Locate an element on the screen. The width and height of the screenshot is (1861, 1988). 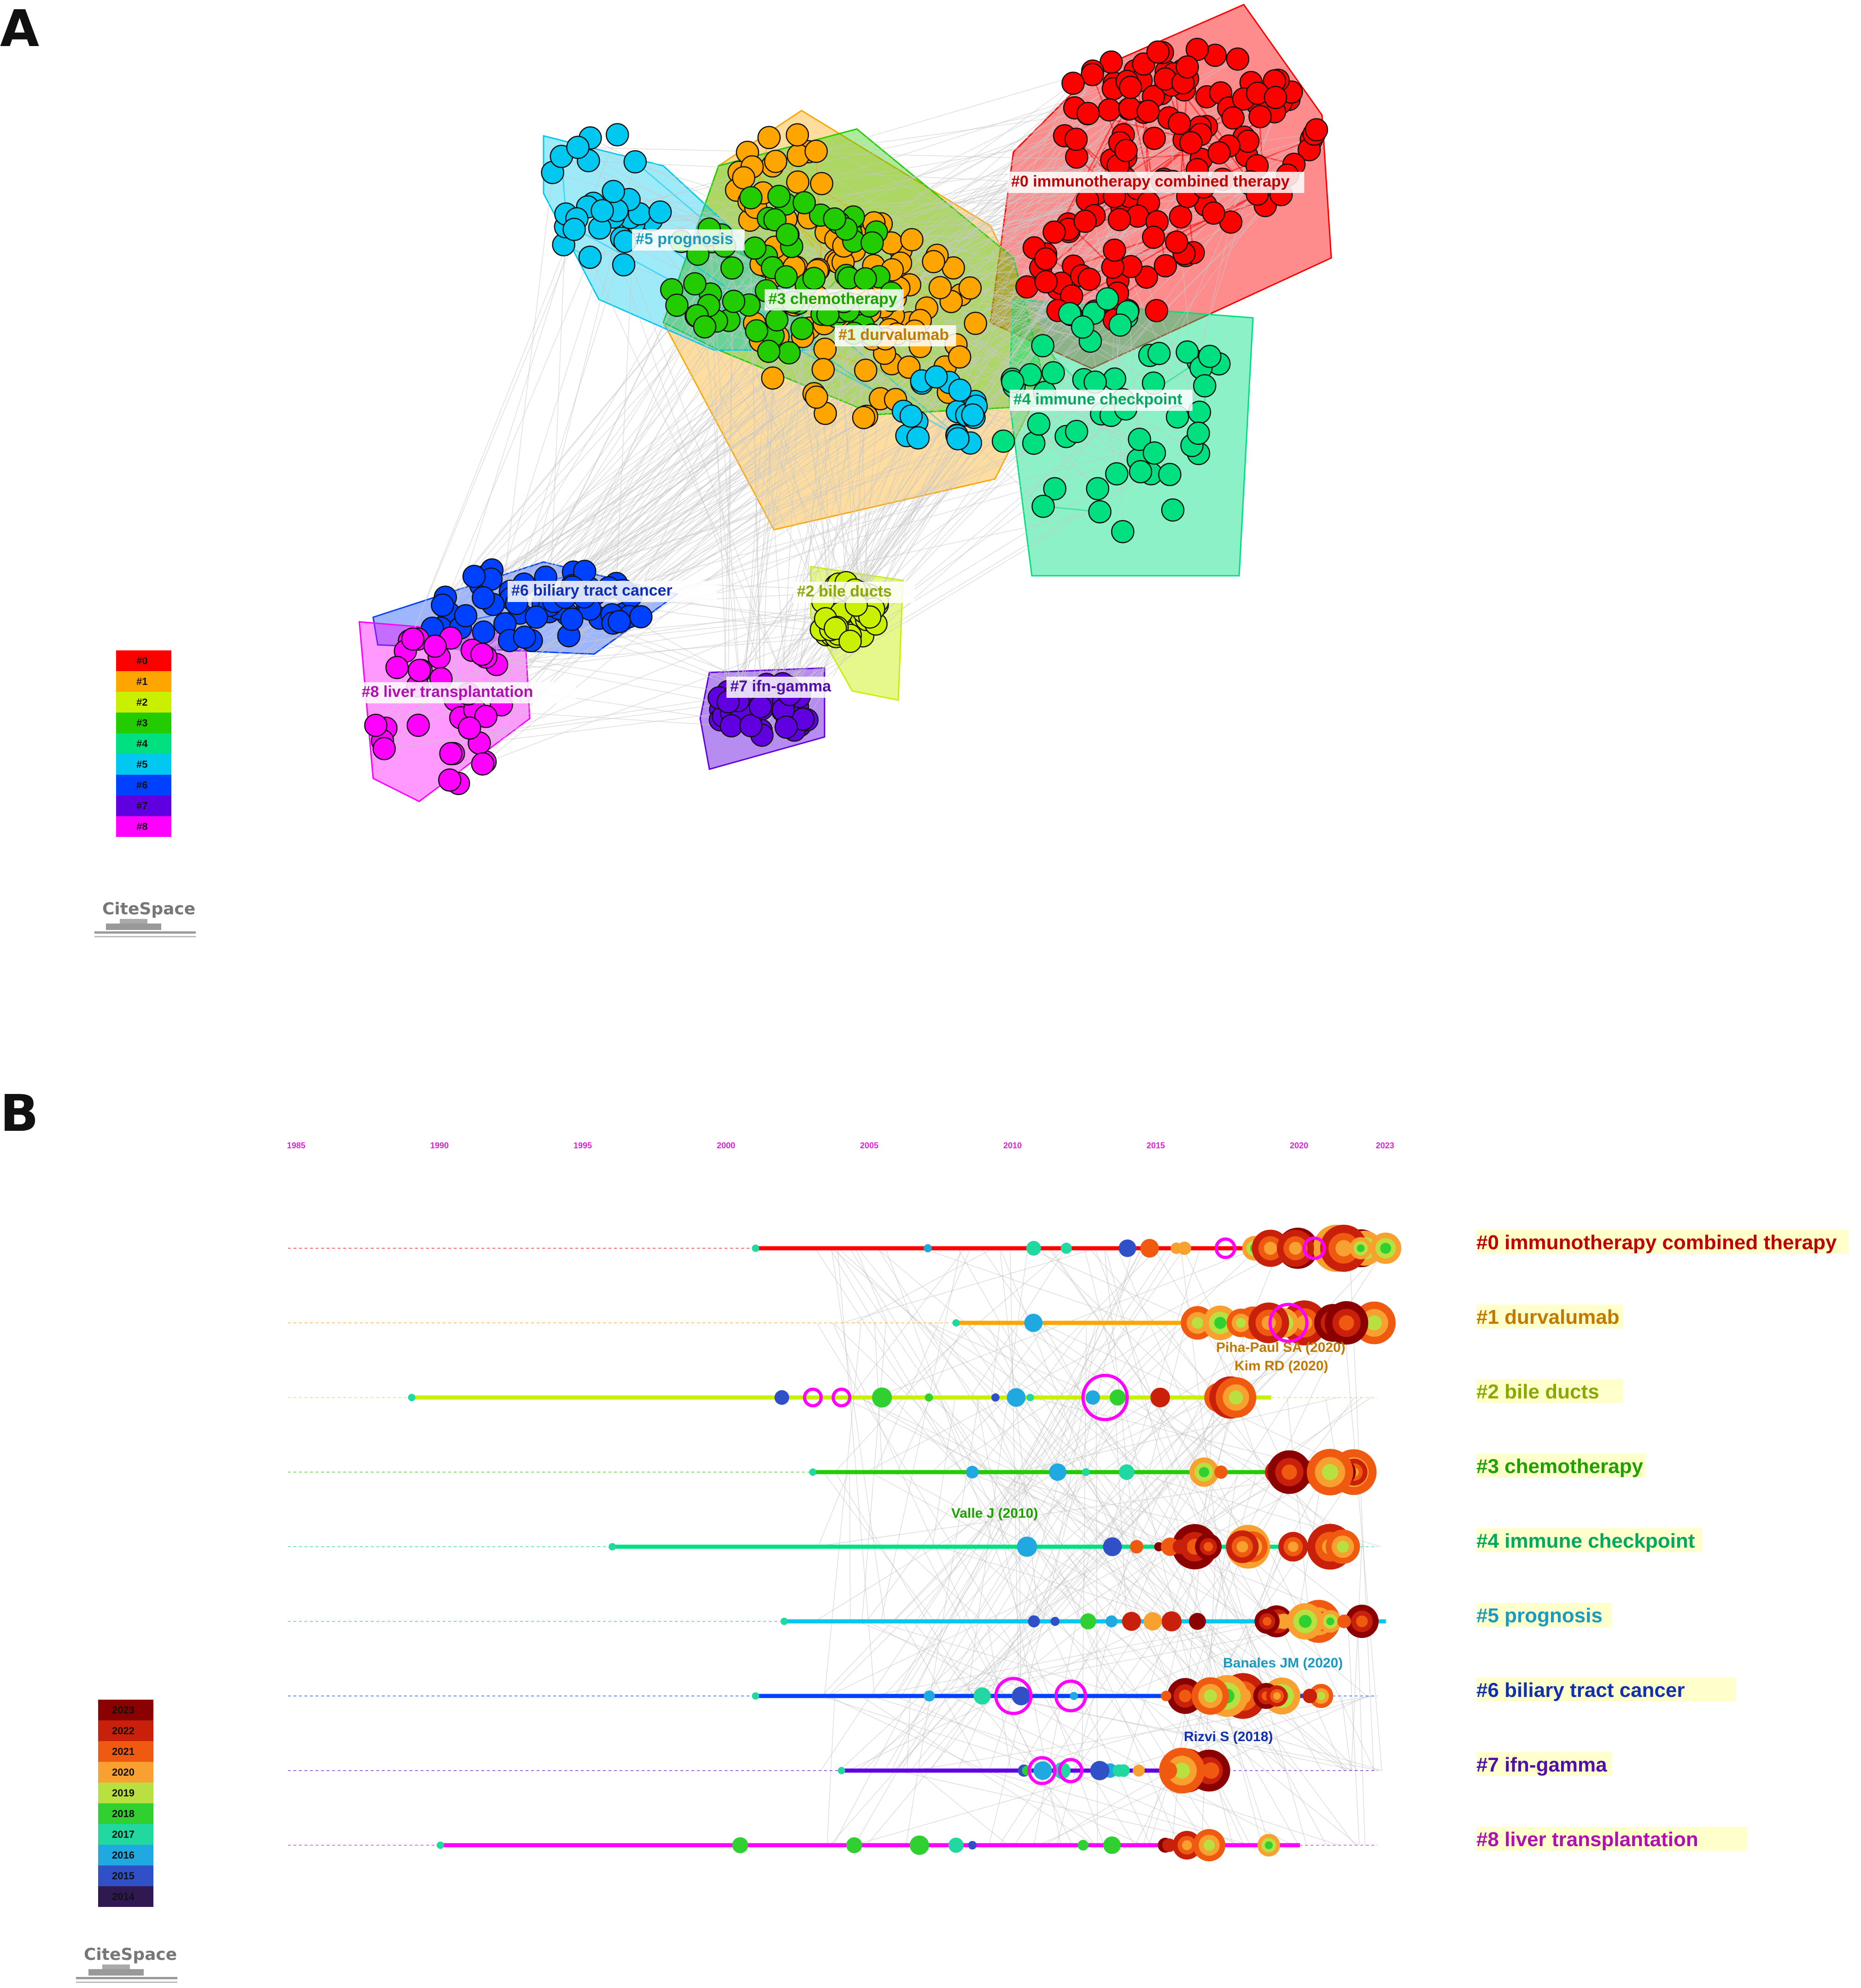
reference-label: Banales JM (2020) is located at coordinates (1283, 1663).